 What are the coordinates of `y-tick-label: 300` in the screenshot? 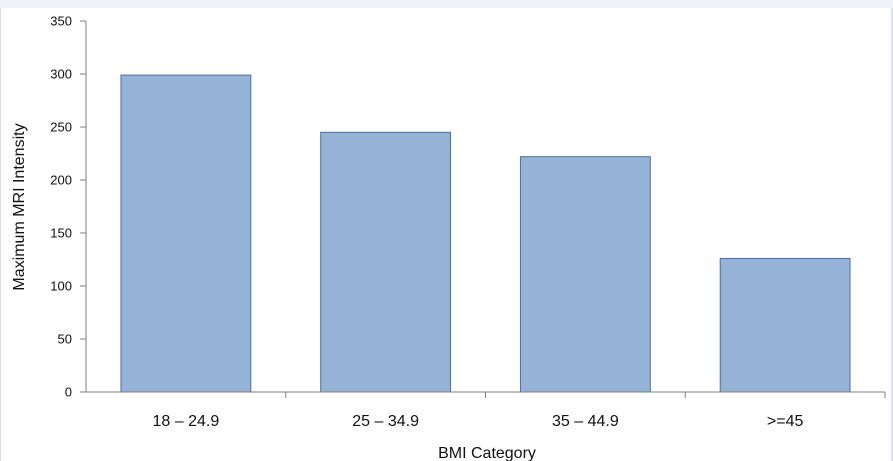 It's located at (61, 74).